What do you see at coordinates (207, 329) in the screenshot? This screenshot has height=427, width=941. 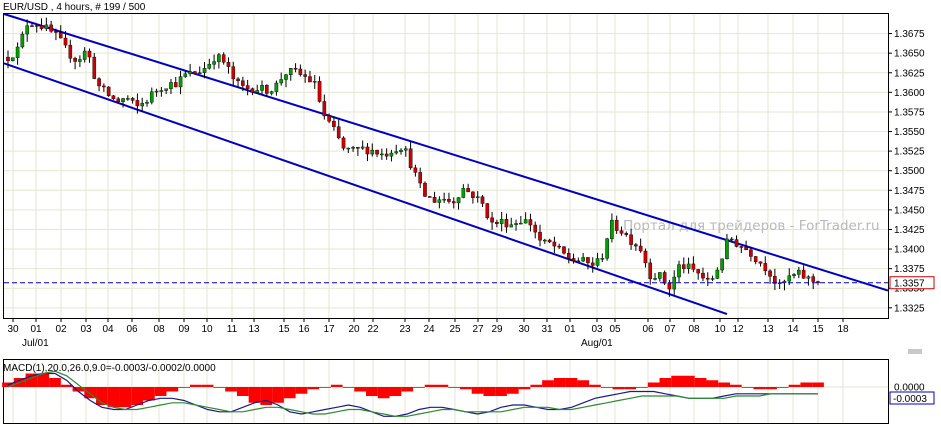 I see `x-tick-label: 10` at bounding box center [207, 329].